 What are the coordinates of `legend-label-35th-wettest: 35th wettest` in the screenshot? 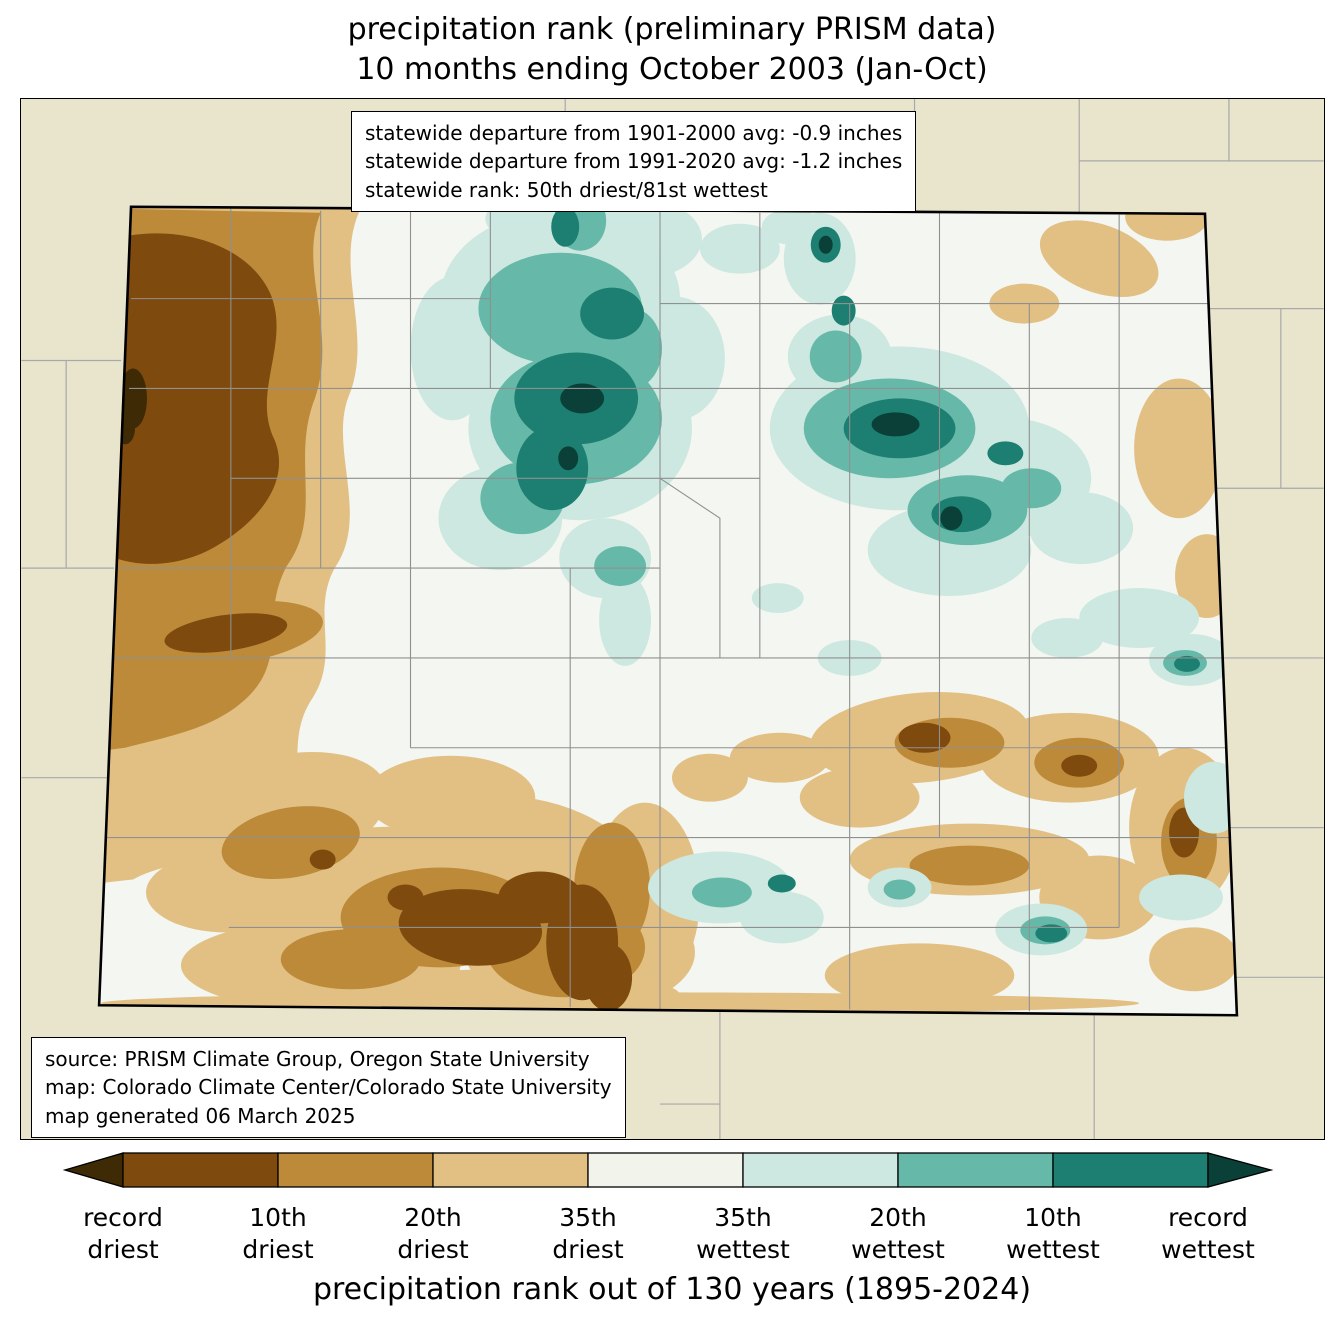 It's located at (743, 1234).